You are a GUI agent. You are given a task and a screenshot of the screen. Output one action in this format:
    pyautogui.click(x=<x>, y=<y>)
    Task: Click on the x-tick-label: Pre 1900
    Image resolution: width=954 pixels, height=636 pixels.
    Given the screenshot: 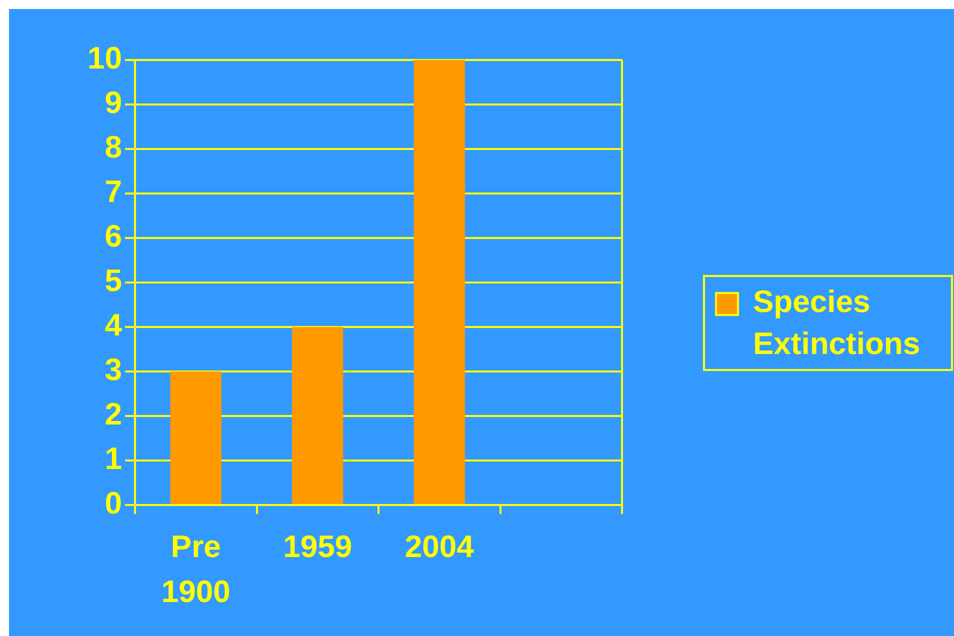 What is the action you would take?
    pyautogui.click(x=195, y=569)
    